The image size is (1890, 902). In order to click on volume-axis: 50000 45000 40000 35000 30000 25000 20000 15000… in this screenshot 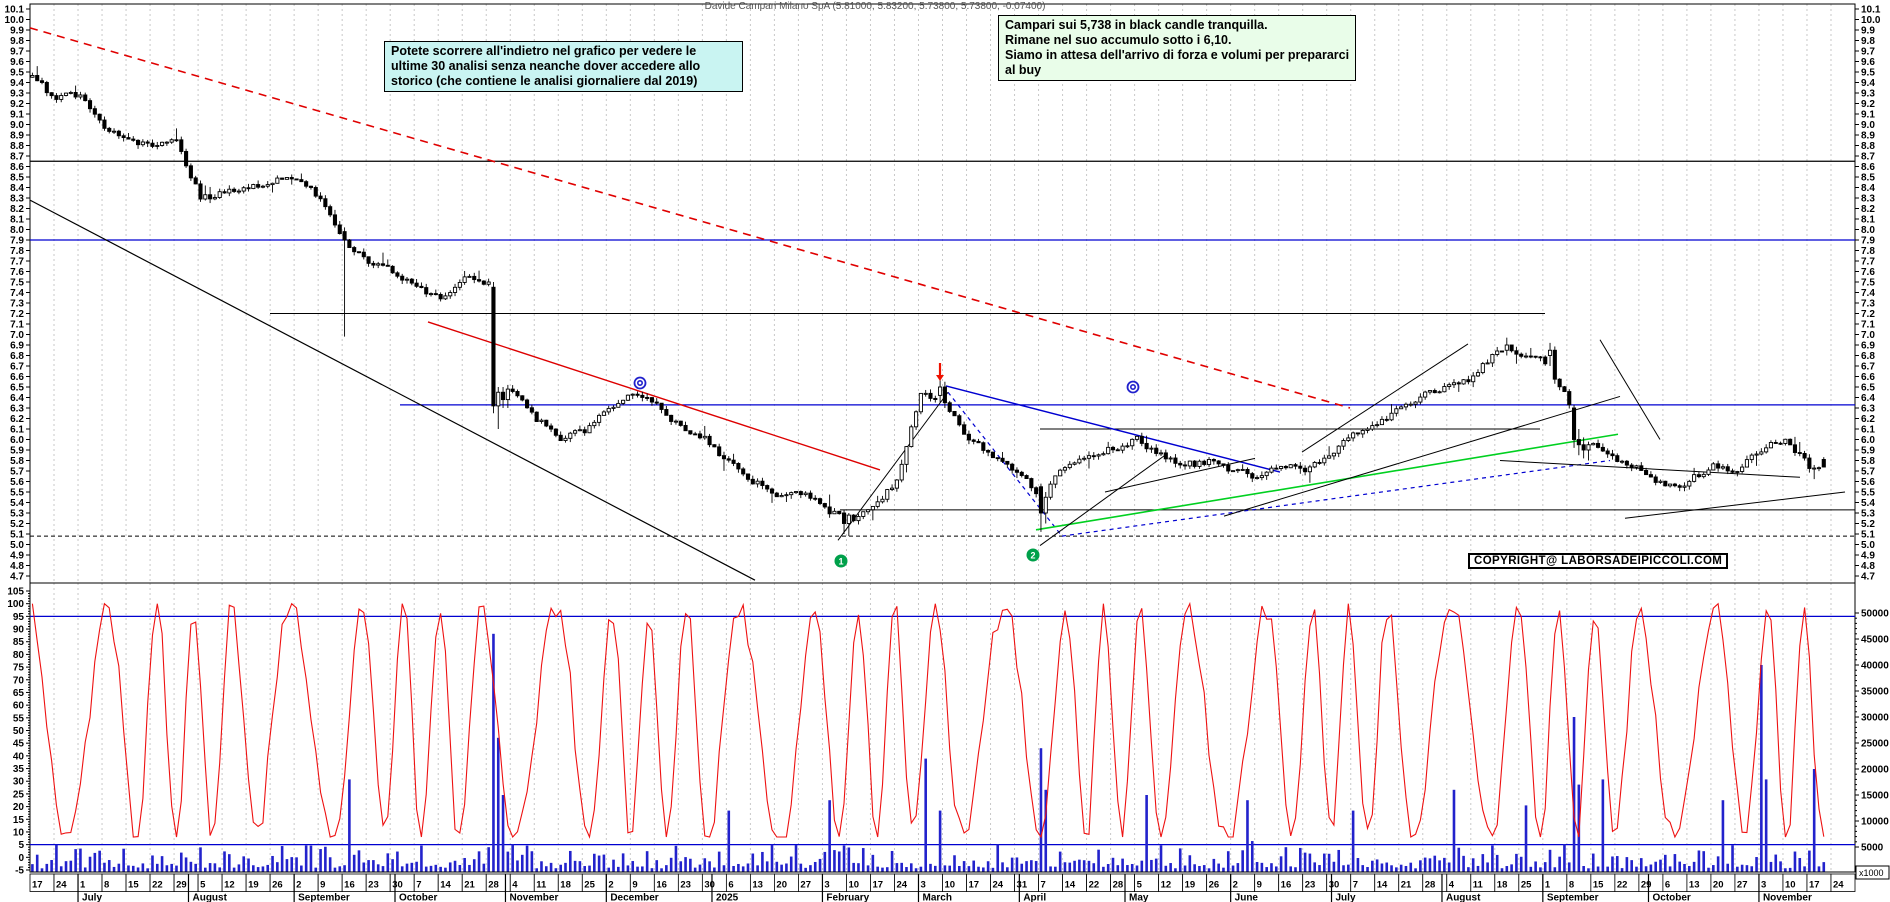, I will do `click(1872, 731)`.